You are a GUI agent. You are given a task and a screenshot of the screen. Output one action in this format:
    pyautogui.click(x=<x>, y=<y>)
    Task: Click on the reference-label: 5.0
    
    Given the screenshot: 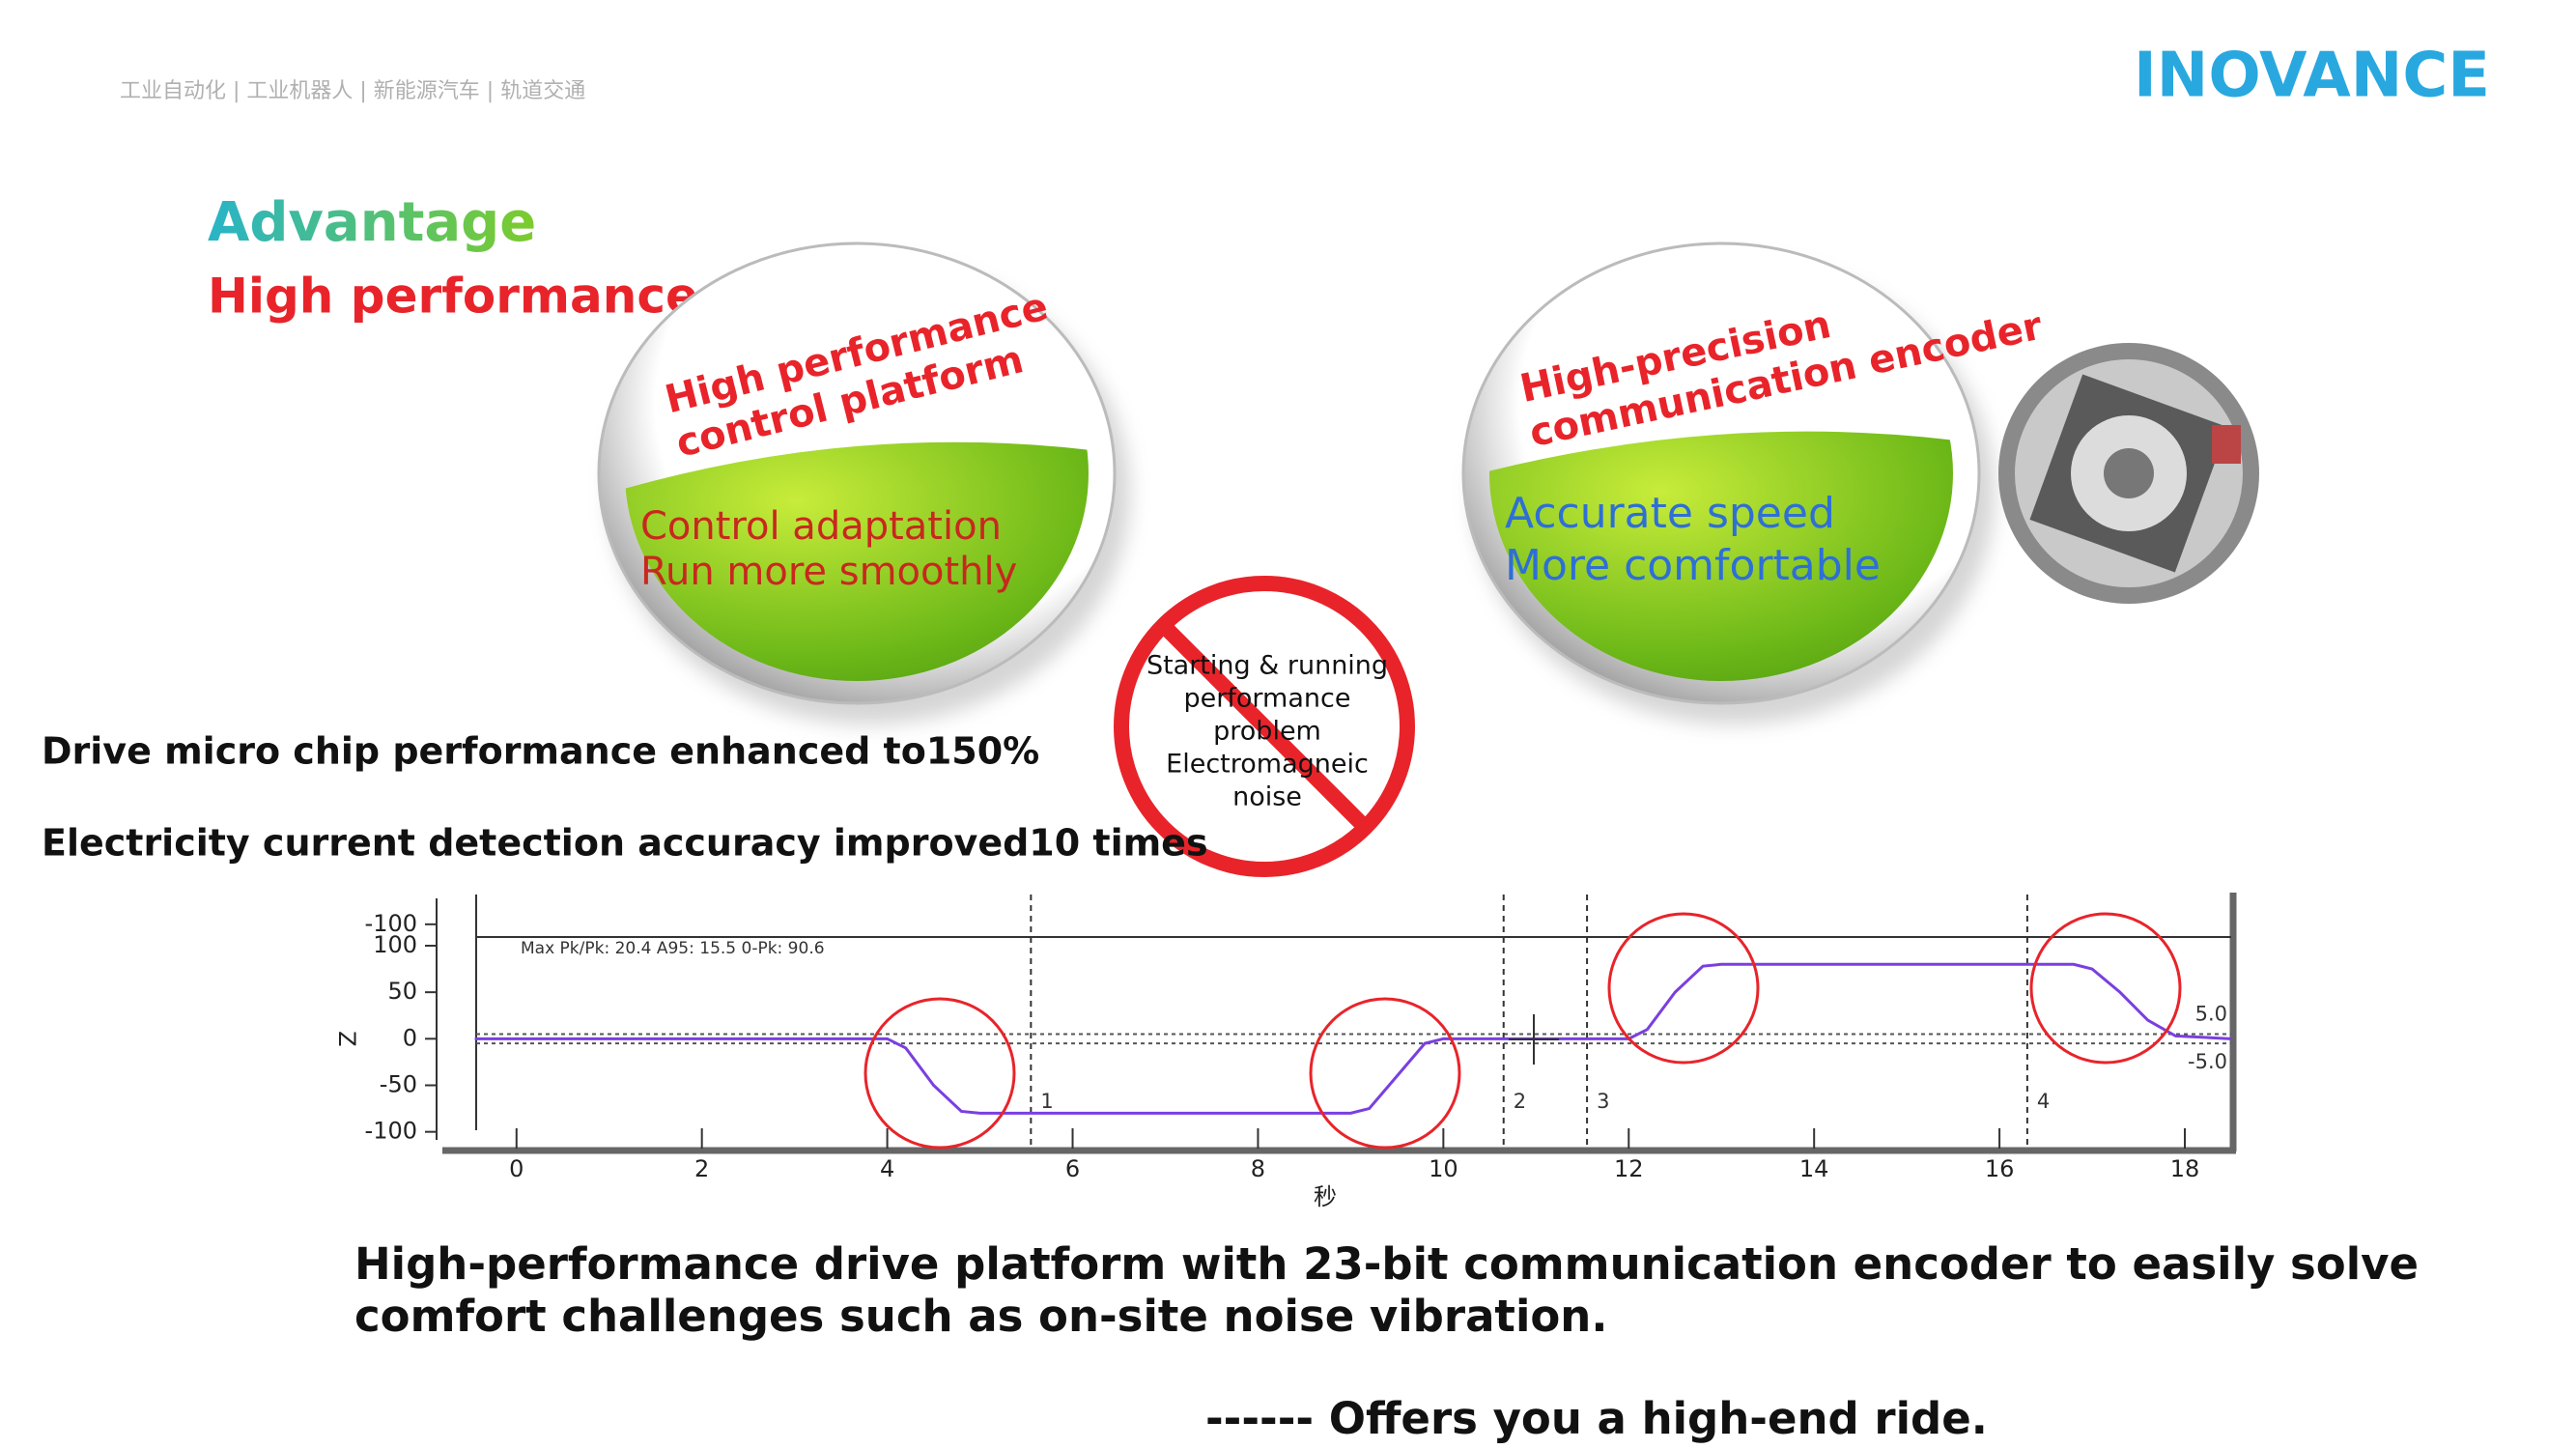 What is the action you would take?
    pyautogui.click(x=2211, y=1014)
    